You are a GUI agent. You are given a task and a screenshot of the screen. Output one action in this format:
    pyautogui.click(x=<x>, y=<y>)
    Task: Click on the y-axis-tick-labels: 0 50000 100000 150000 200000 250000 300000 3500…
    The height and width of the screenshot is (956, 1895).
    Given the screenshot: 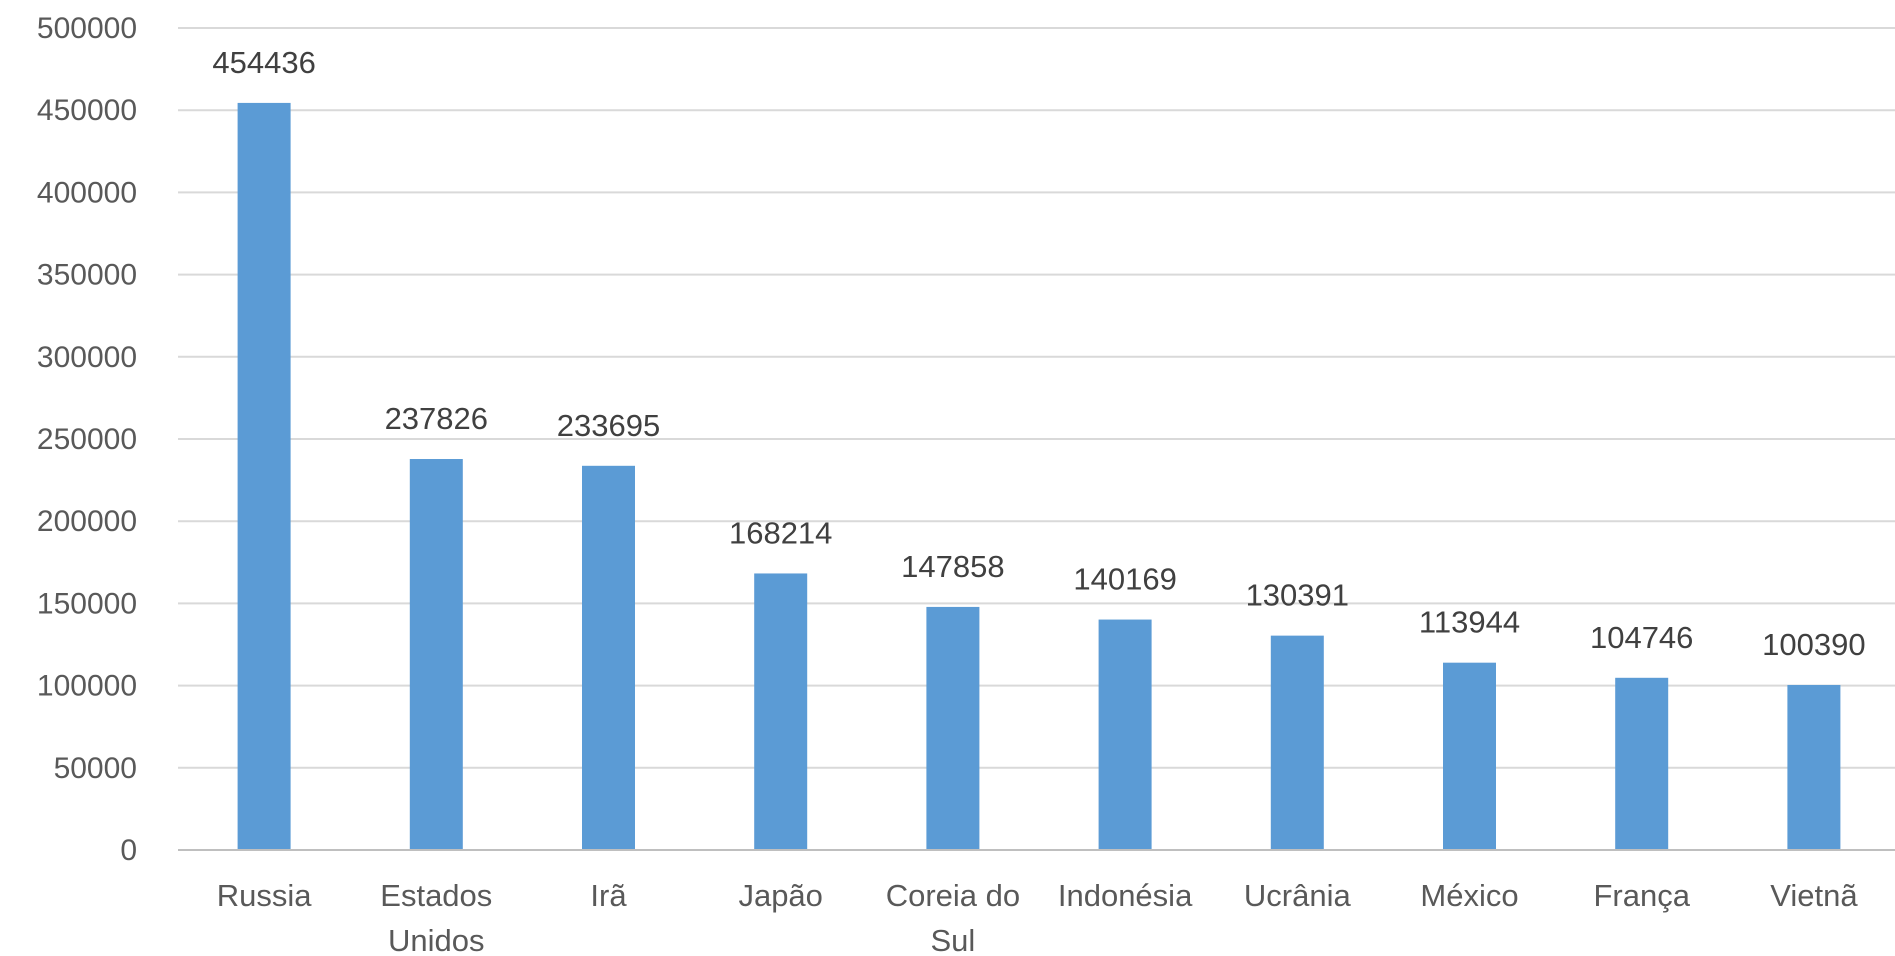 What is the action you would take?
    pyautogui.click(x=87, y=439)
    